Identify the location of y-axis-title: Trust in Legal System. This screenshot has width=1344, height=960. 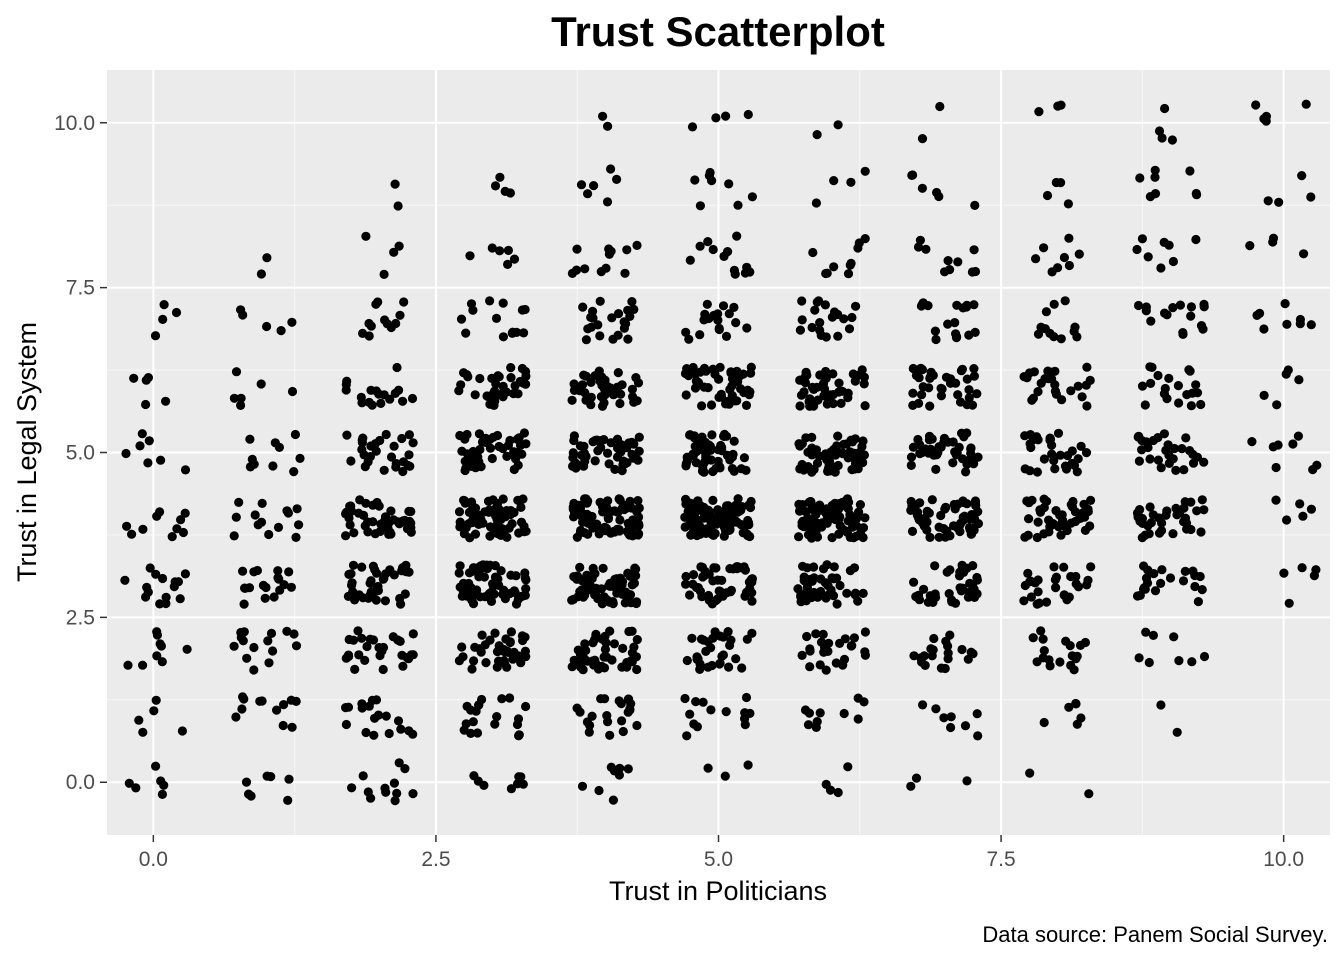
(27, 452).